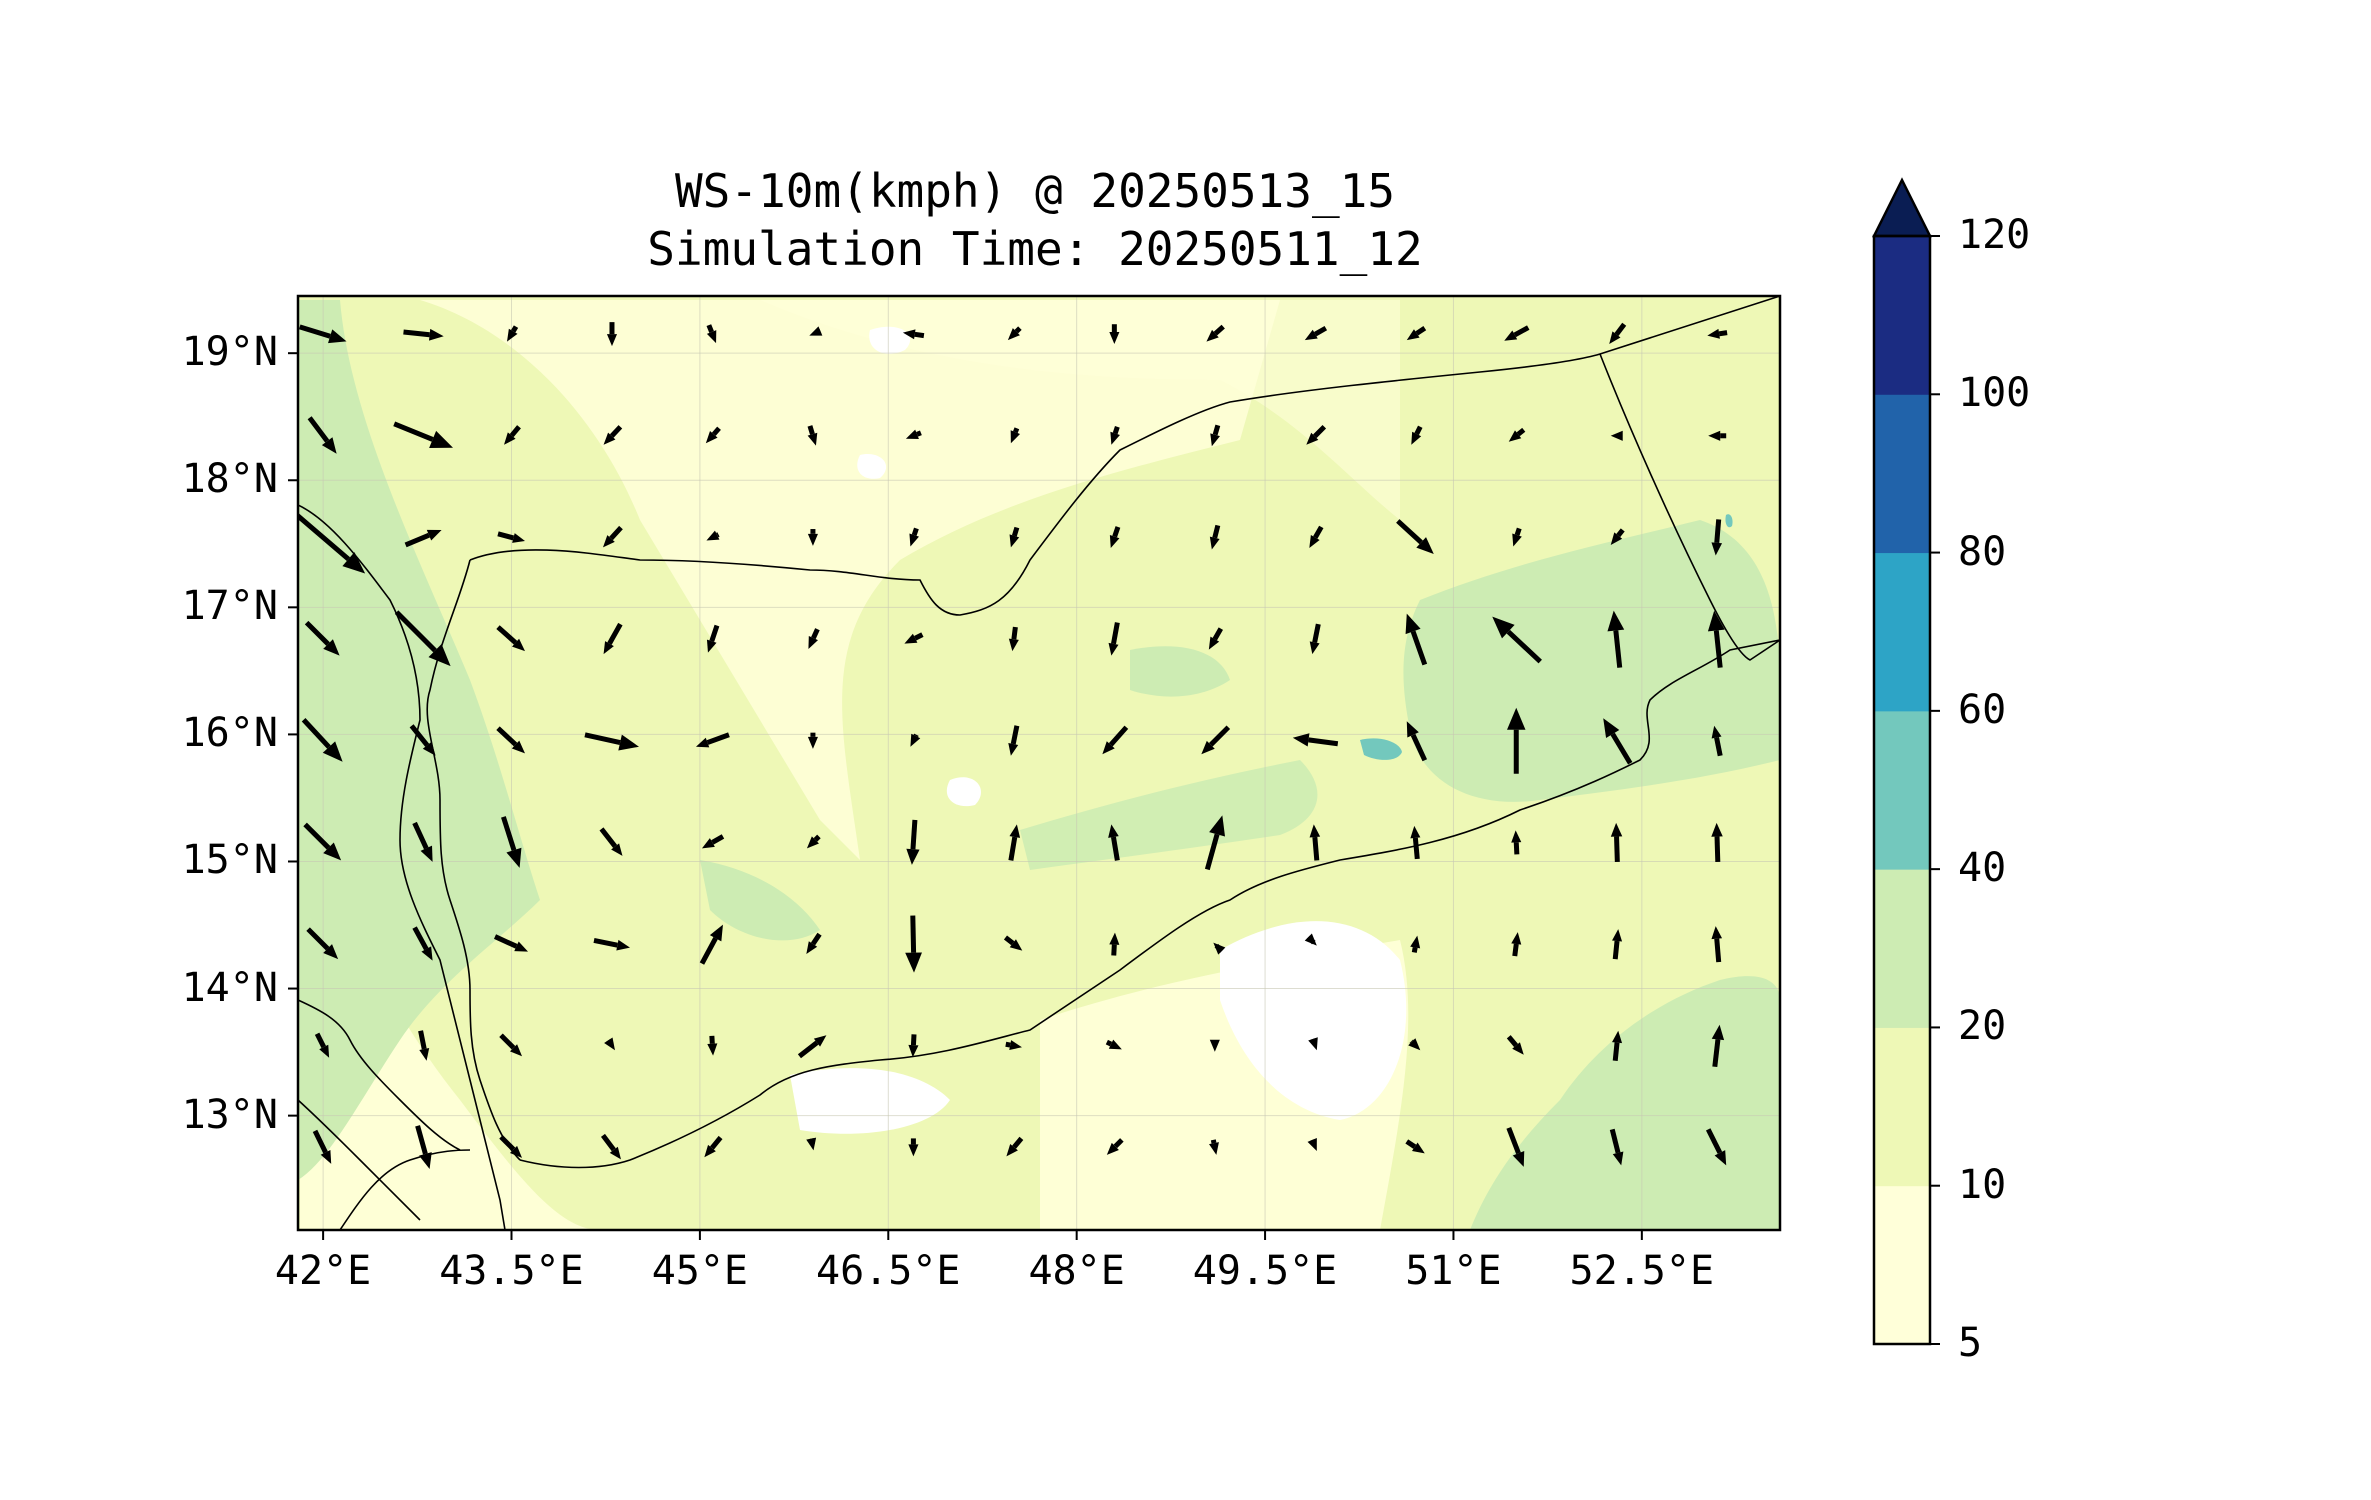 The image size is (2371, 1500). What do you see at coordinates (1453, 1271) in the screenshot?
I see `x-tick-label-6: 51°E` at bounding box center [1453, 1271].